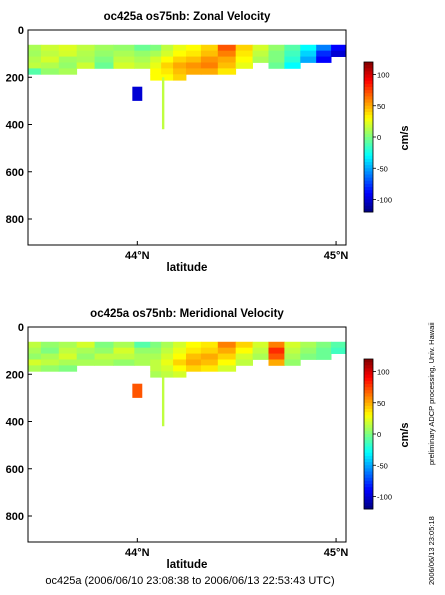  What do you see at coordinates (21, 31) in the screenshot?
I see `y-tick-label: 0` at bounding box center [21, 31].